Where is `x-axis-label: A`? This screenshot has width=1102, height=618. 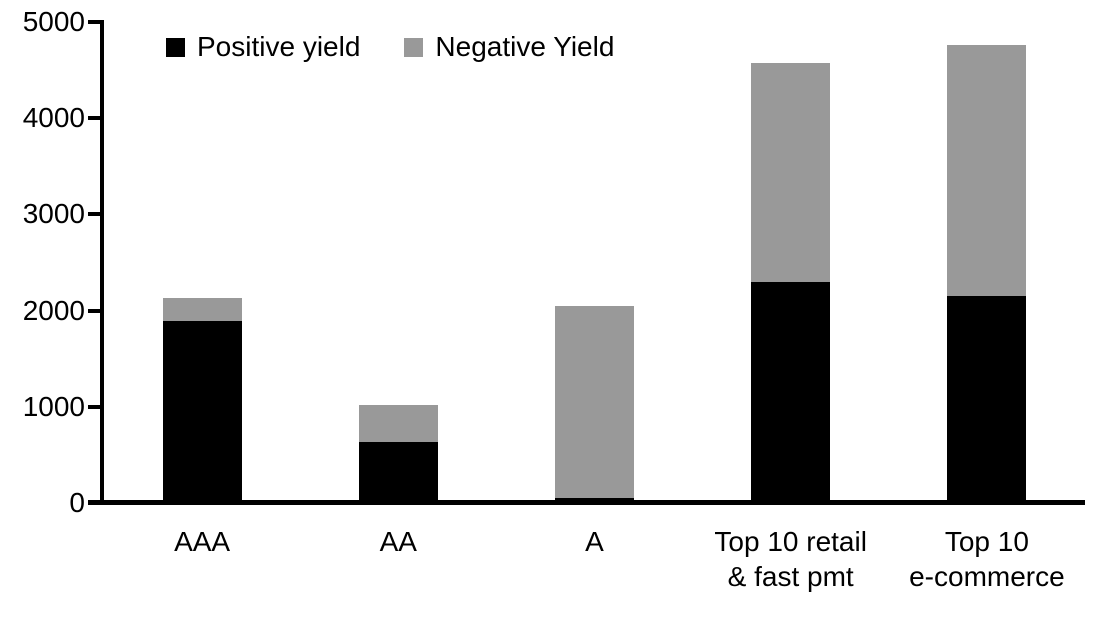 x-axis-label: A is located at coordinates (594, 541).